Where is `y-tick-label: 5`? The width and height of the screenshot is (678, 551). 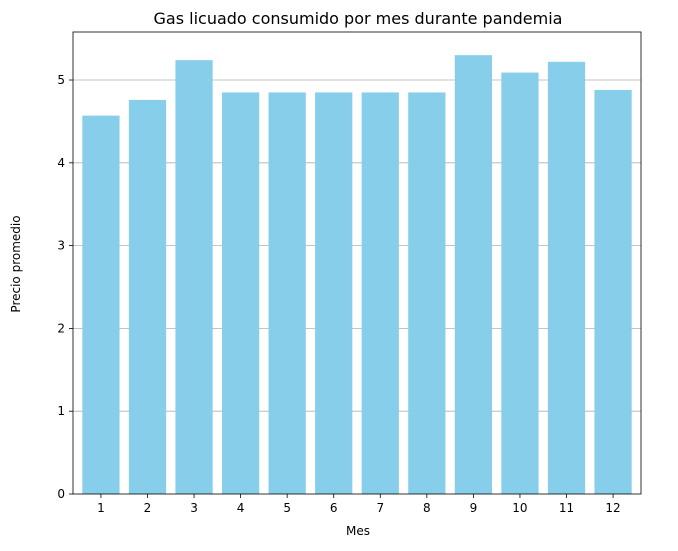
y-tick-label: 5 is located at coordinates (61, 80).